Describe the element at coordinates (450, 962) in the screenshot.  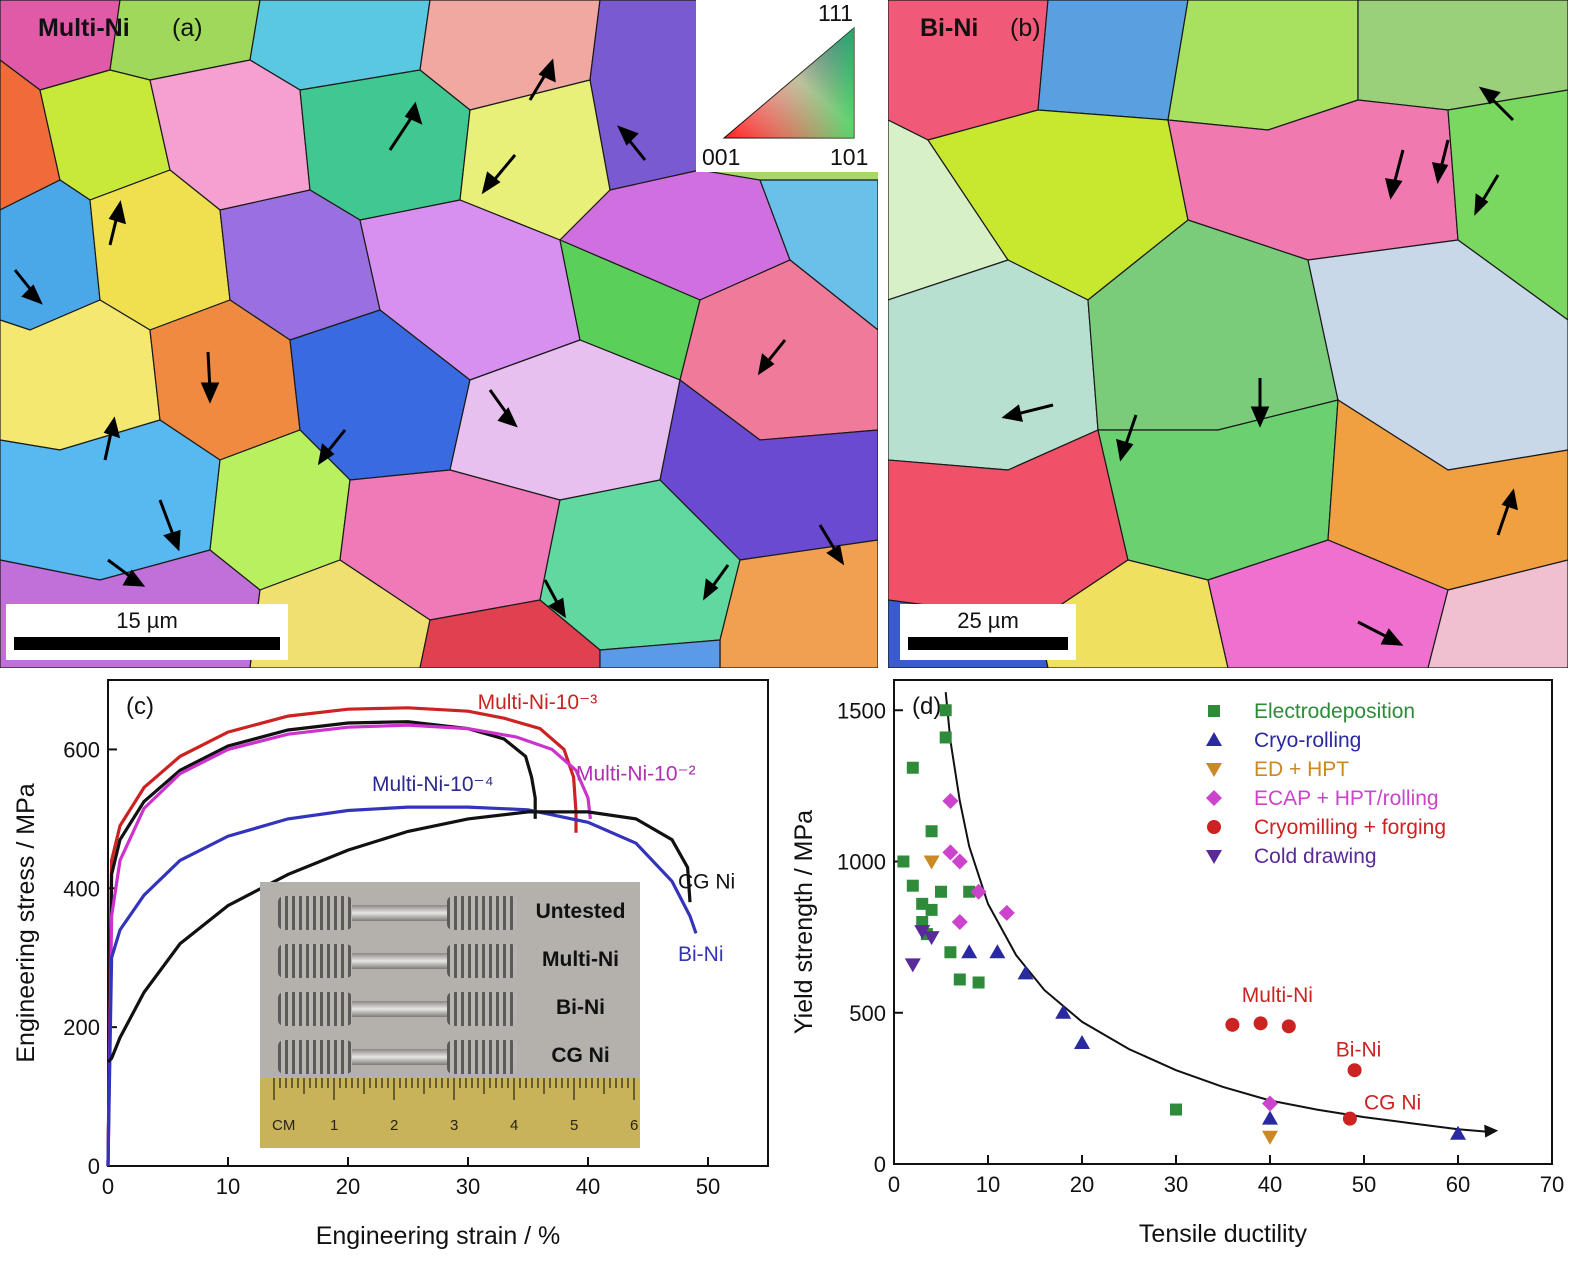
I see `specimen-row: Multi-Ni` at that location.